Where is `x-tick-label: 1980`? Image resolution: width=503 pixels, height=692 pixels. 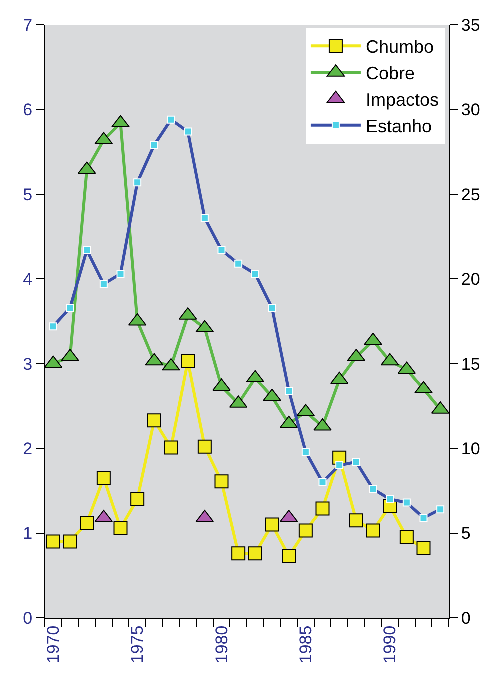
x-tick-label: 1980 is located at coordinates (222, 645).